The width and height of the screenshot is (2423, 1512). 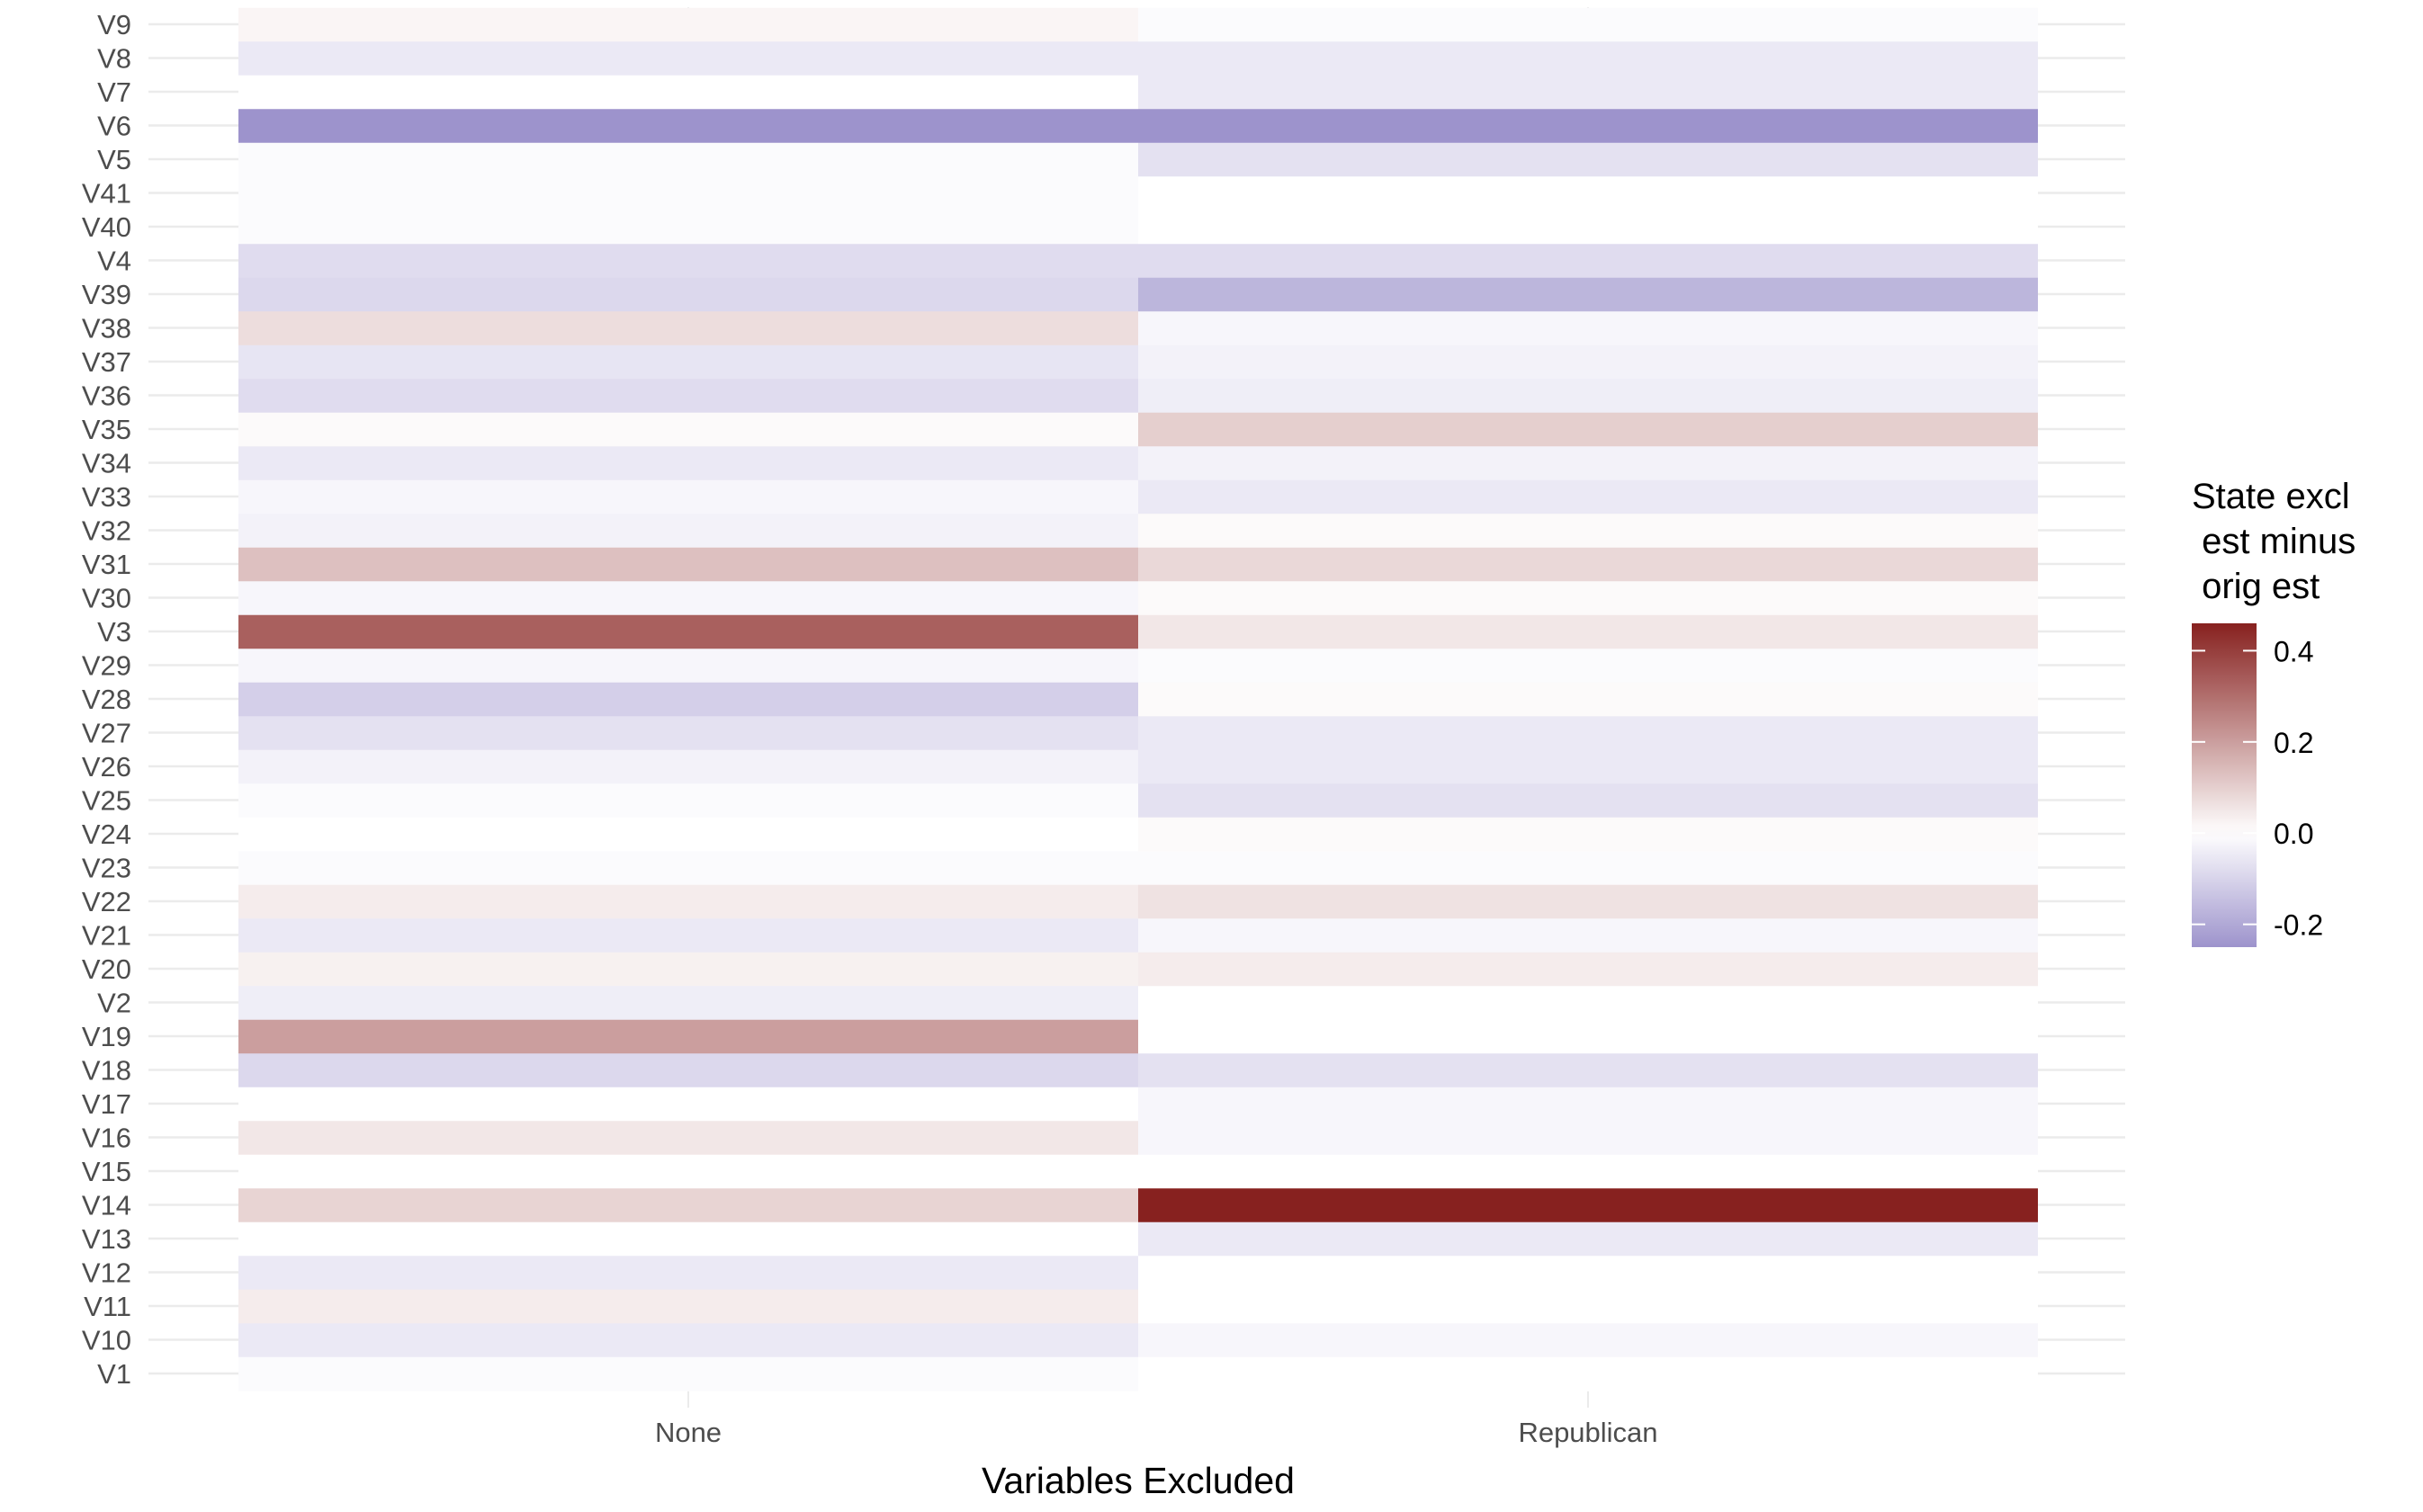 What do you see at coordinates (2293, 743) in the screenshot?
I see `legend-tick-label: 0.2` at bounding box center [2293, 743].